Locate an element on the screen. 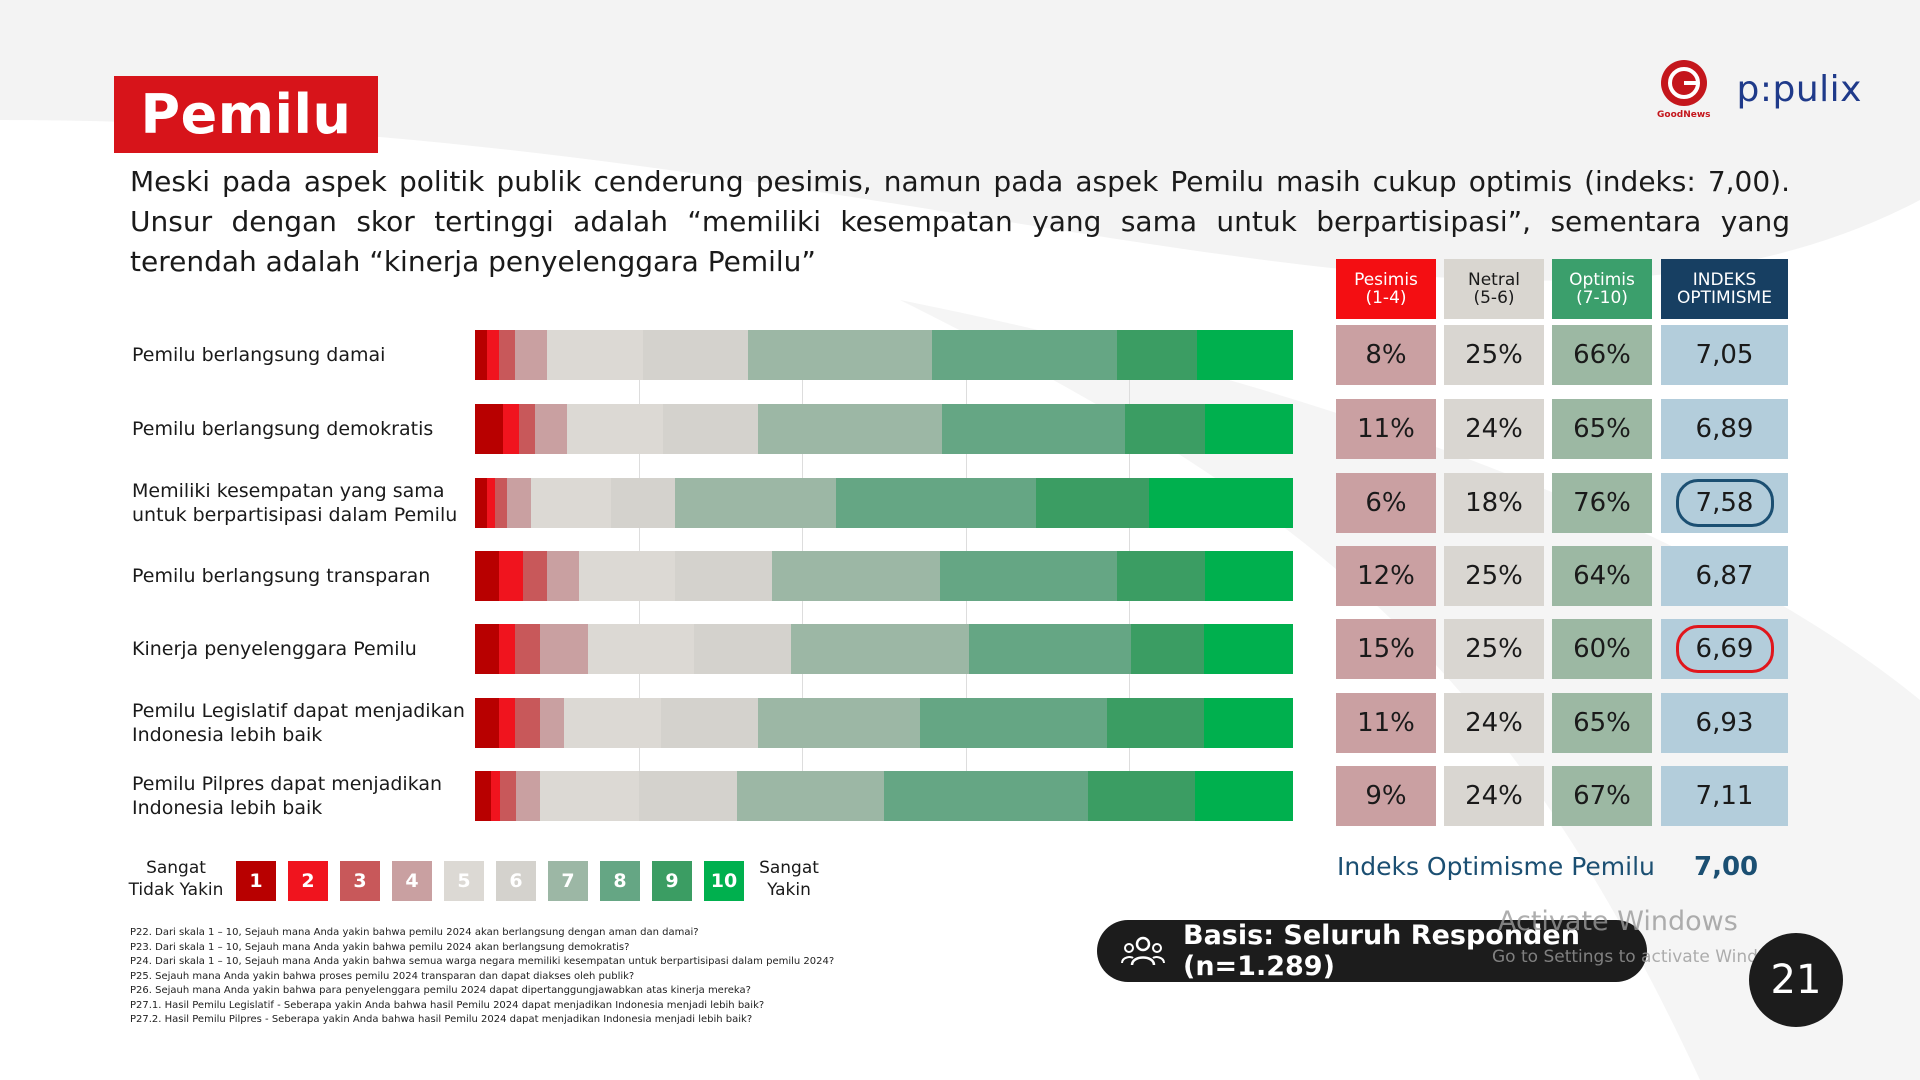 This screenshot has width=1920, height=1080. legend-box-3: 3 is located at coordinates (360, 881).